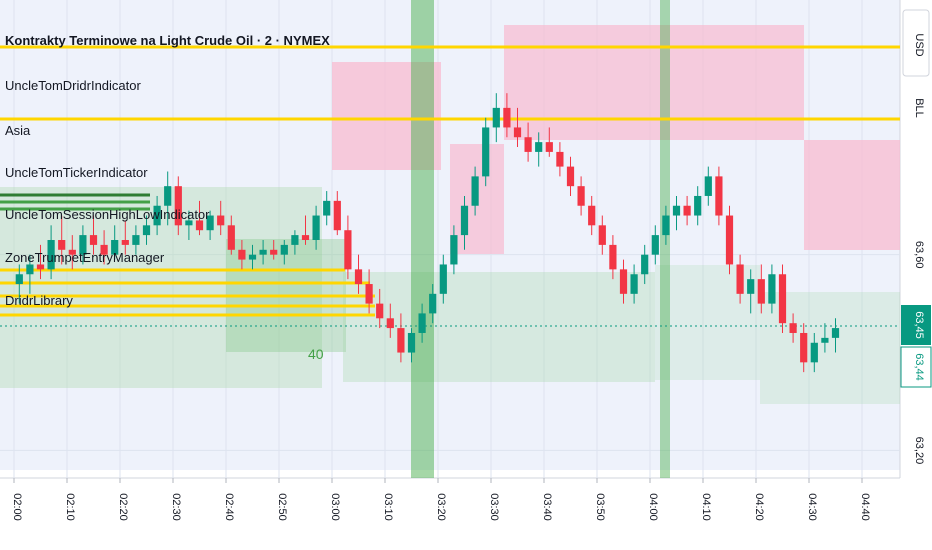 This screenshot has width=932, height=550. Describe the element at coordinates (706, 507) in the screenshot. I see `x-tick-label: 04:10` at that location.